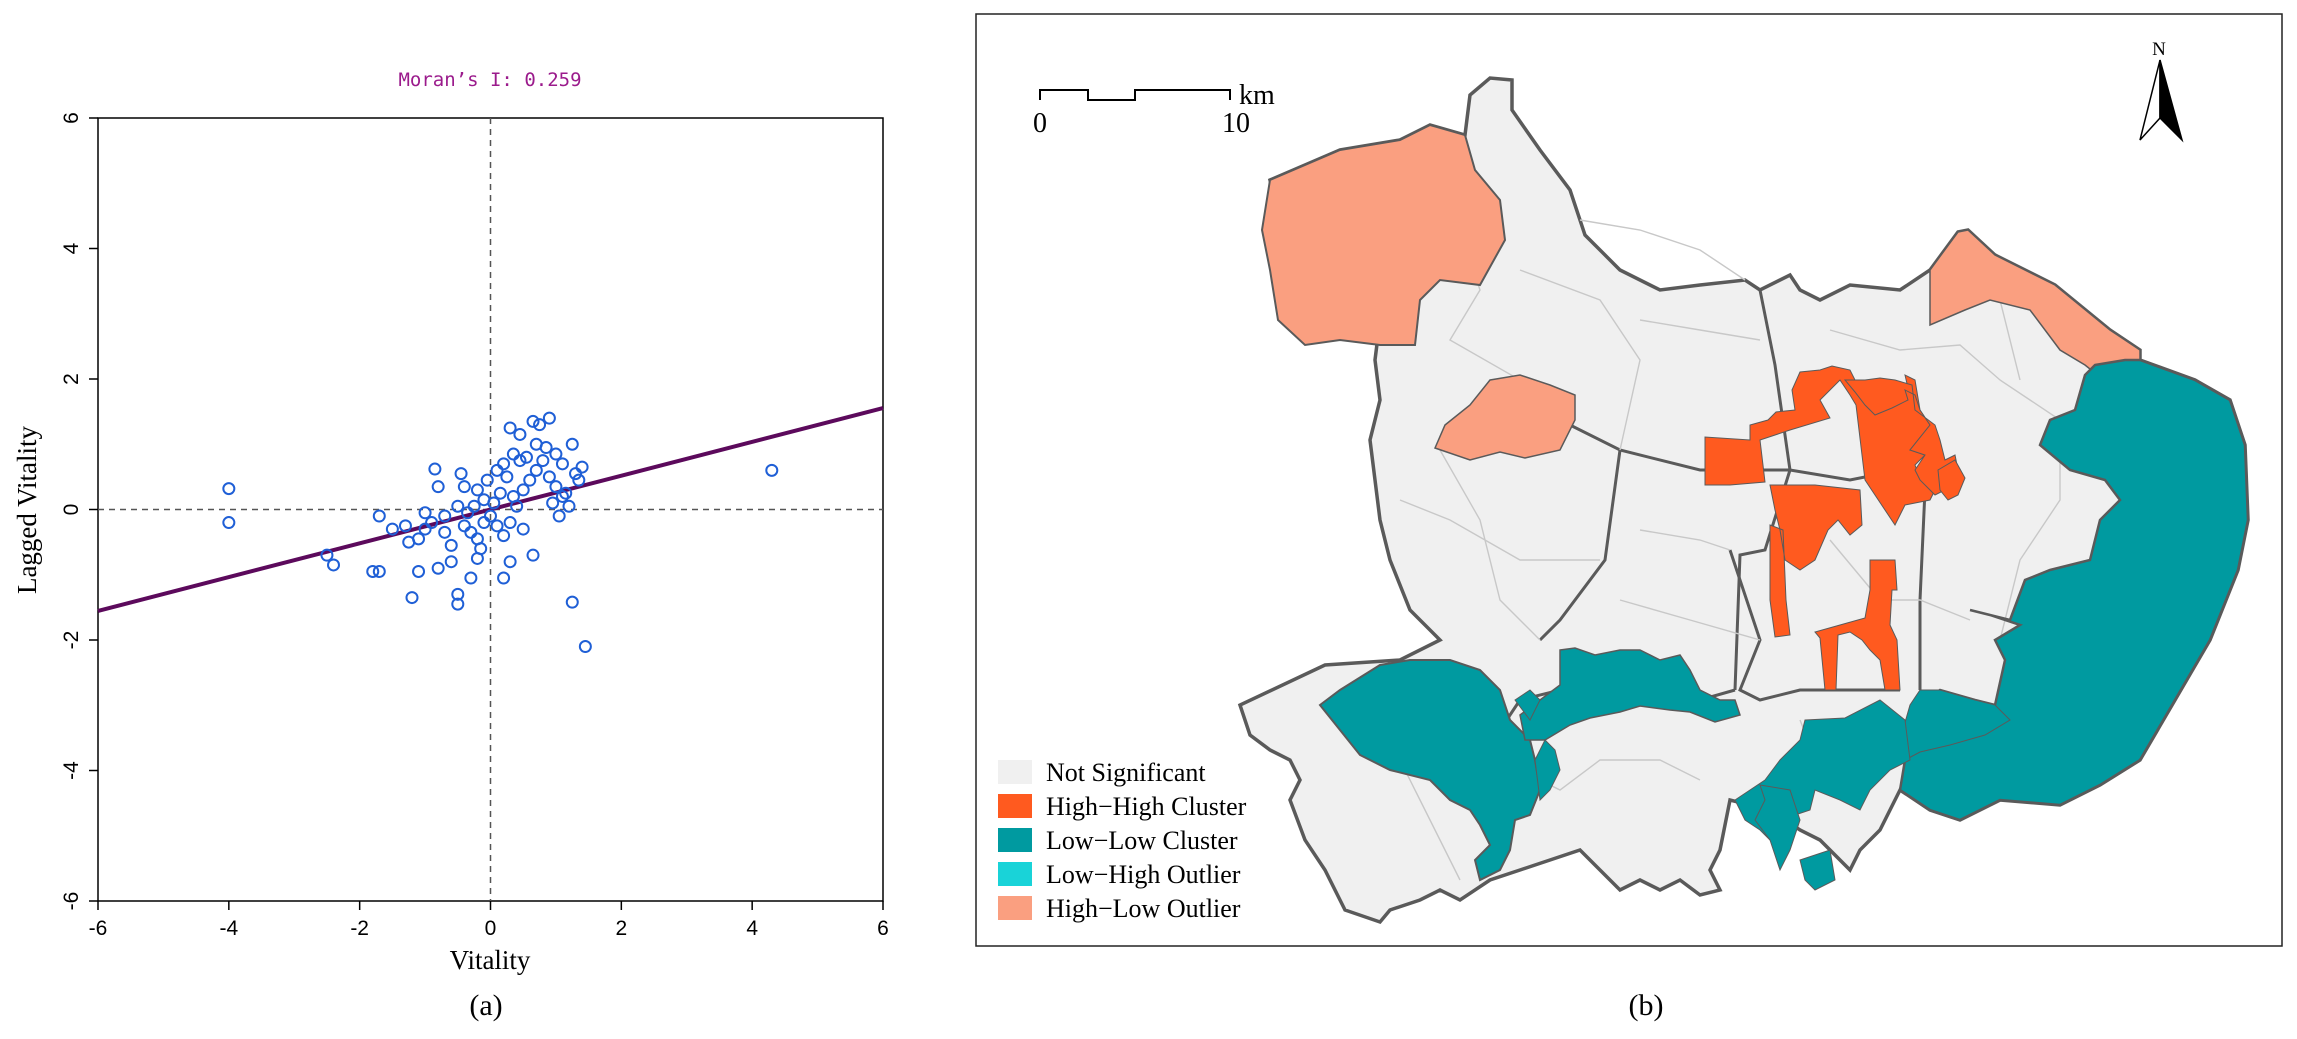 The image size is (2297, 1039). I want to click on regression-line, so click(490, 509).